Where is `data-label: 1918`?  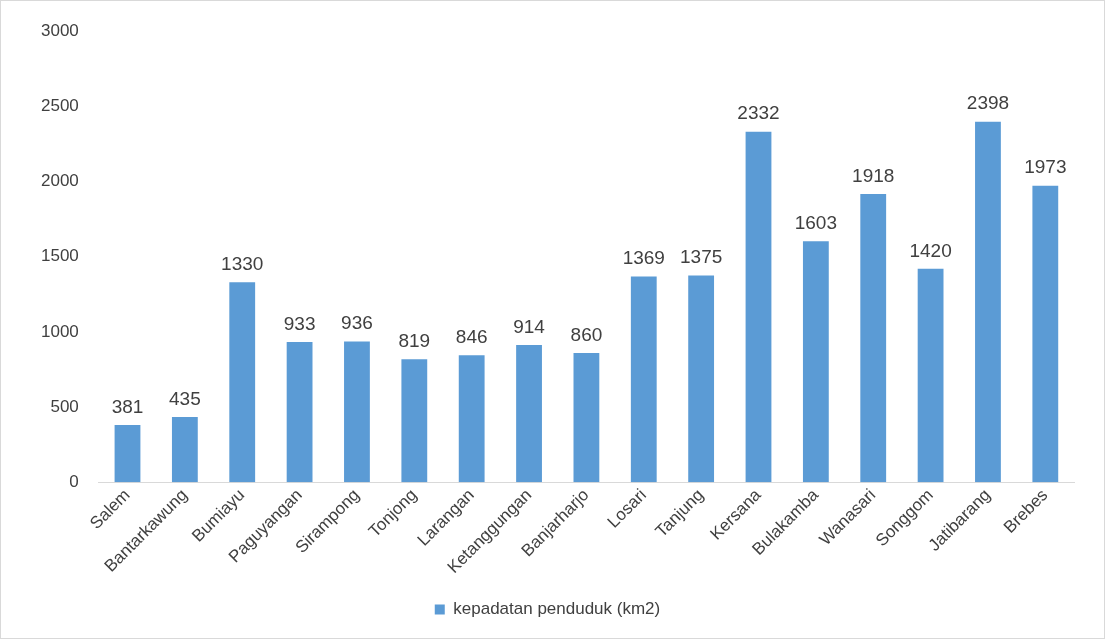
data-label: 1918 is located at coordinates (873, 175).